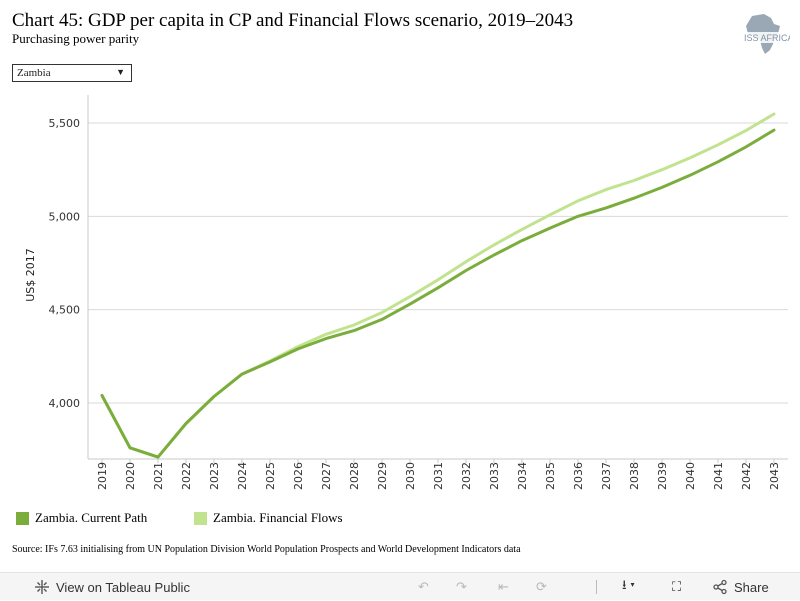 This screenshot has height=601, width=800. I want to click on view-on-tableau-label: View on Tableau Public, so click(123, 587).